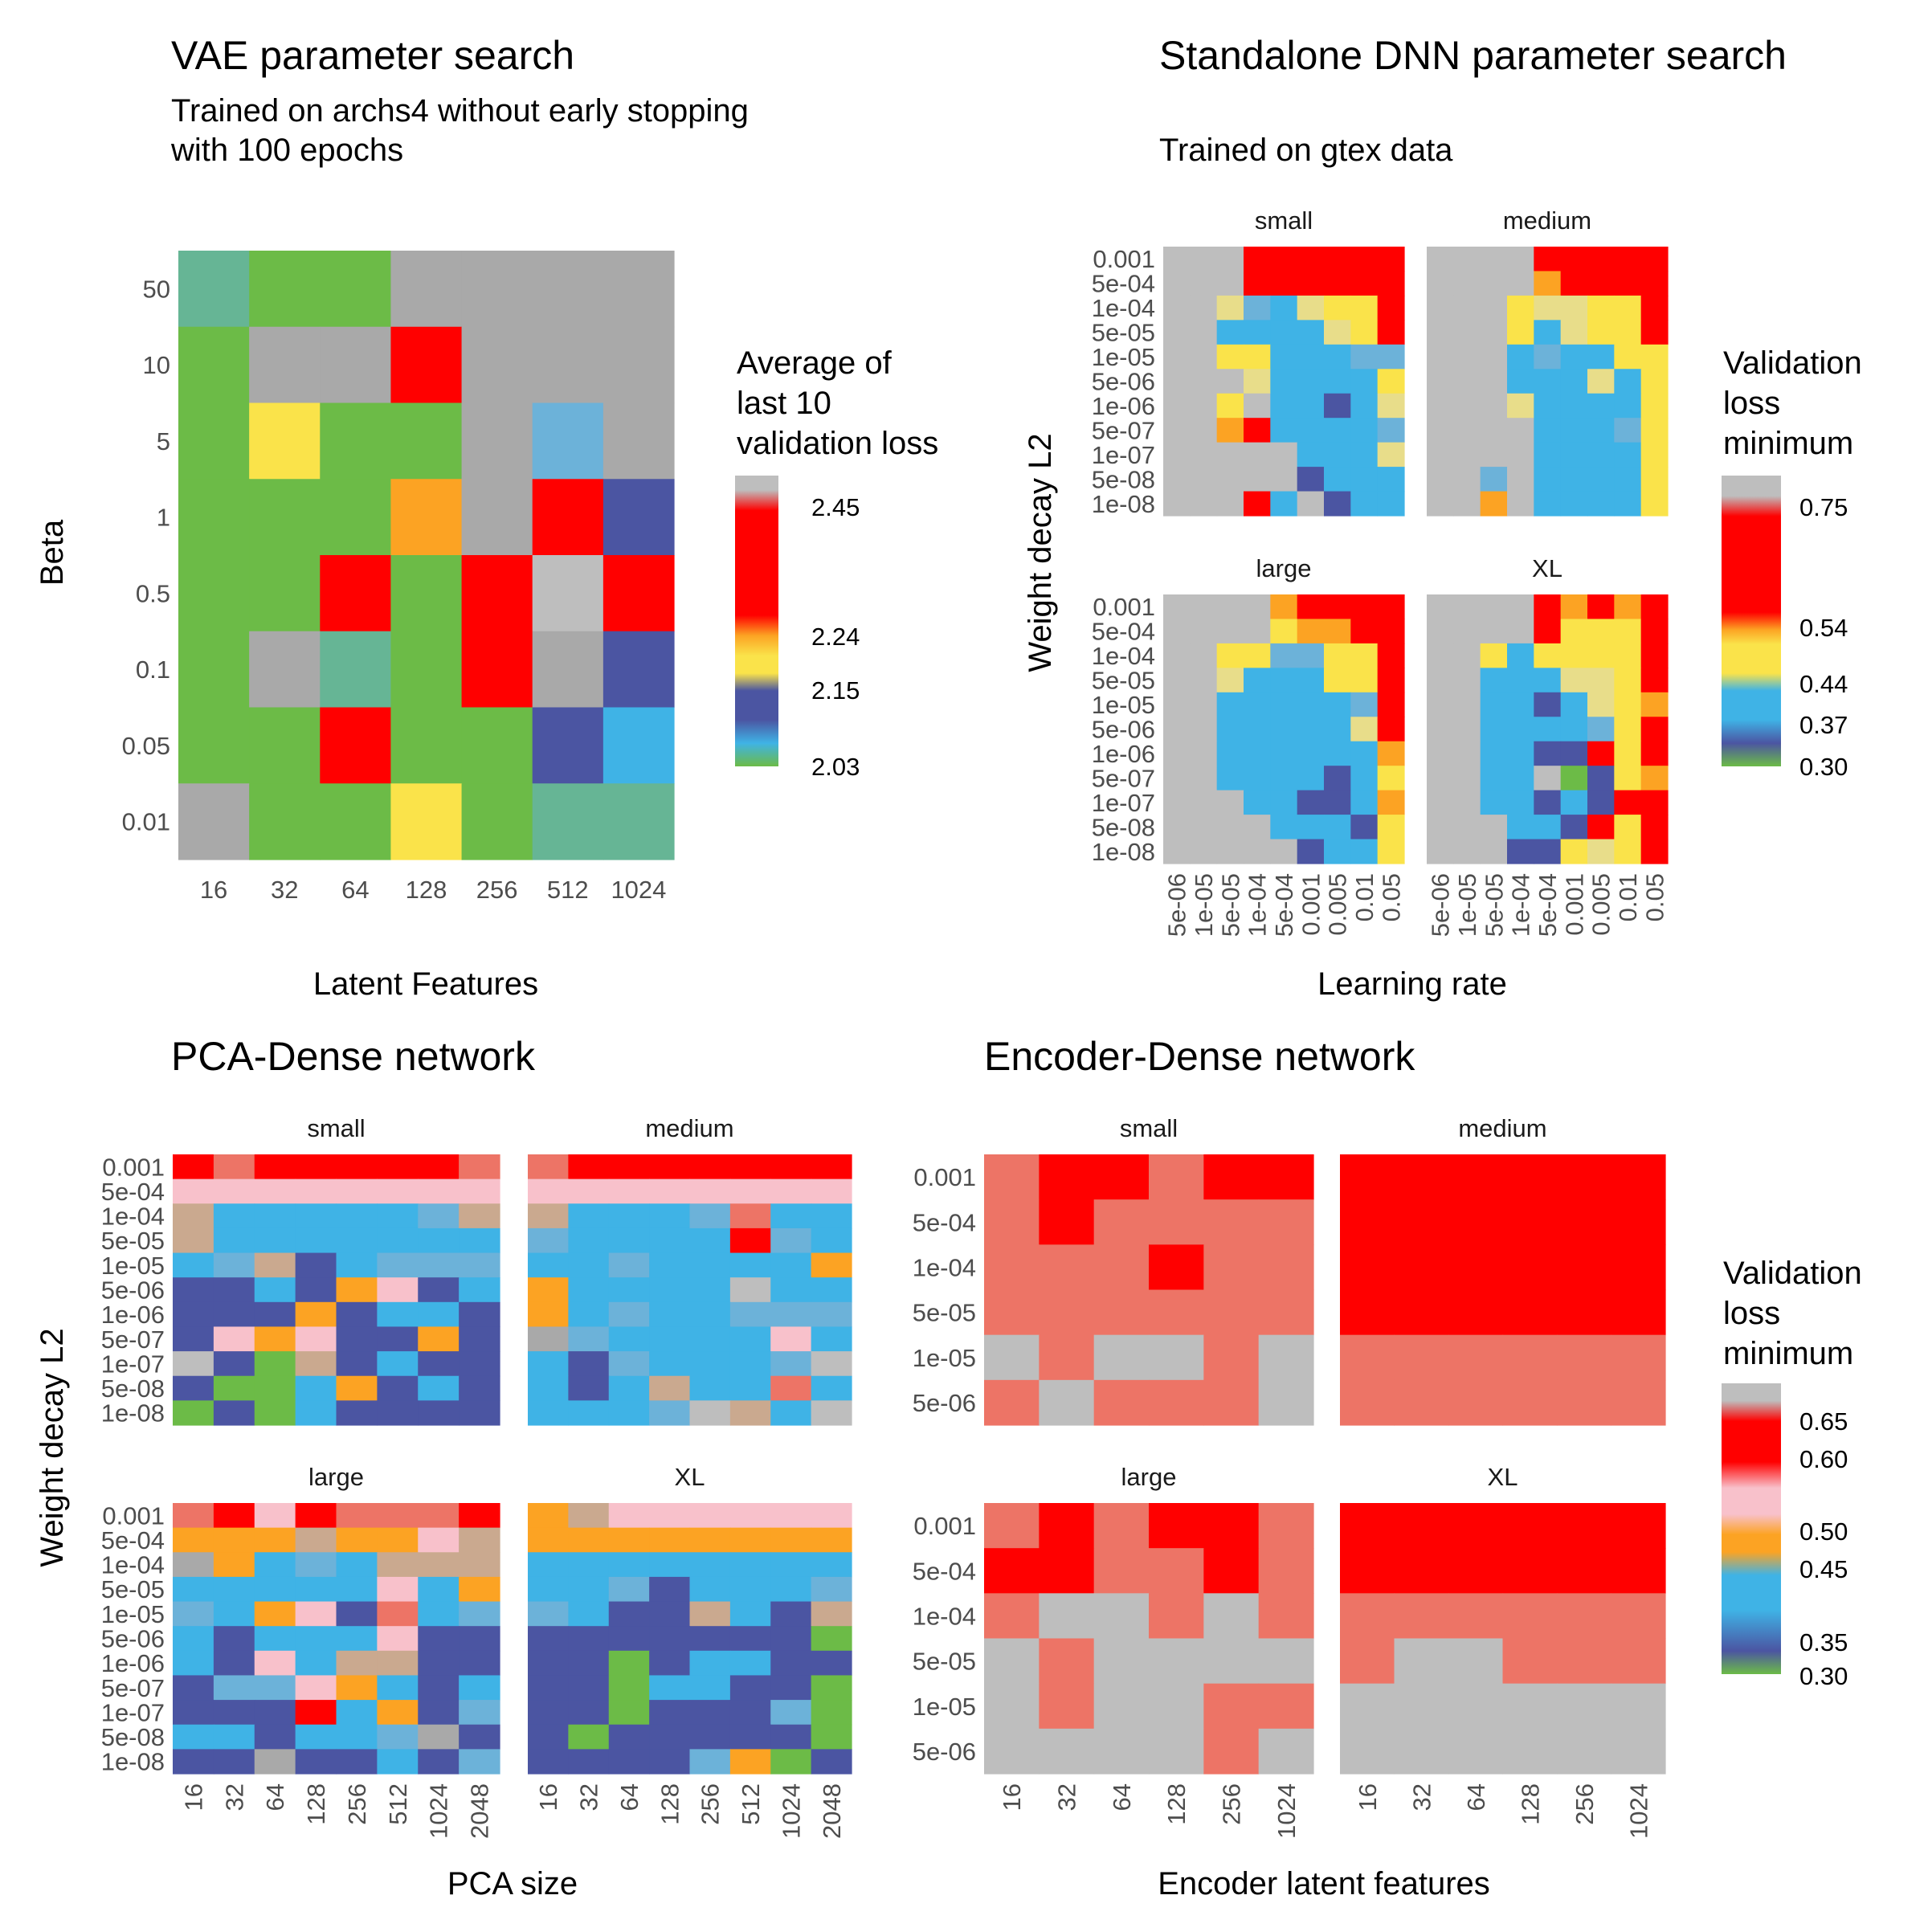 Image resolution: width=1928 pixels, height=1932 pixels. I want to click on pca-large-x-tick-label: 256, so click(357, 1804).